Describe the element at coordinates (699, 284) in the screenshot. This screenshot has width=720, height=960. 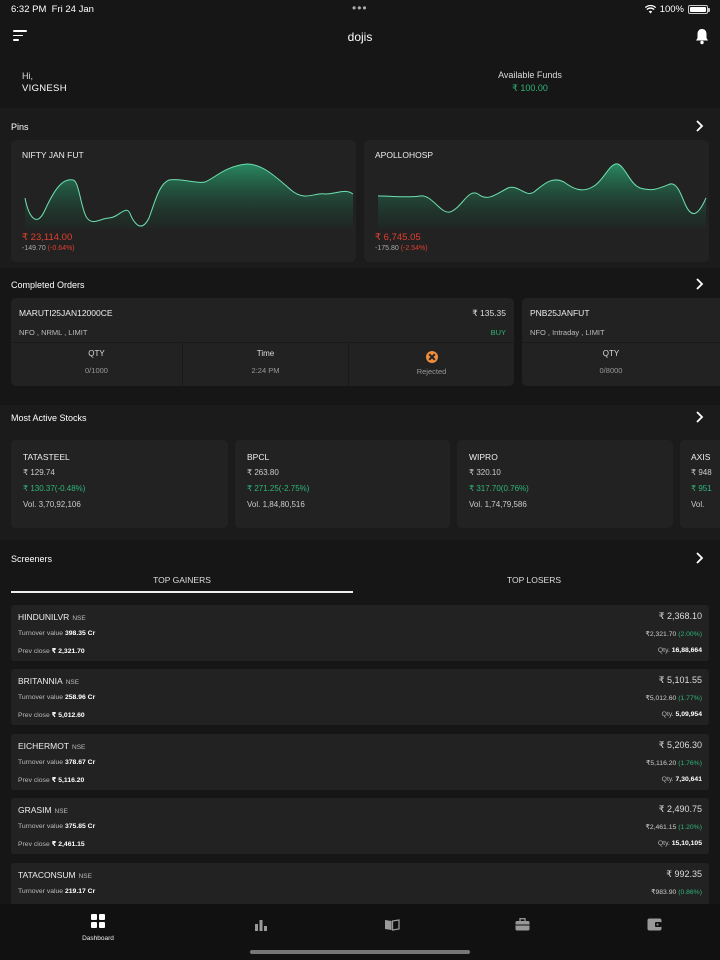
I see `orders-chevron-right-icon` at that location.